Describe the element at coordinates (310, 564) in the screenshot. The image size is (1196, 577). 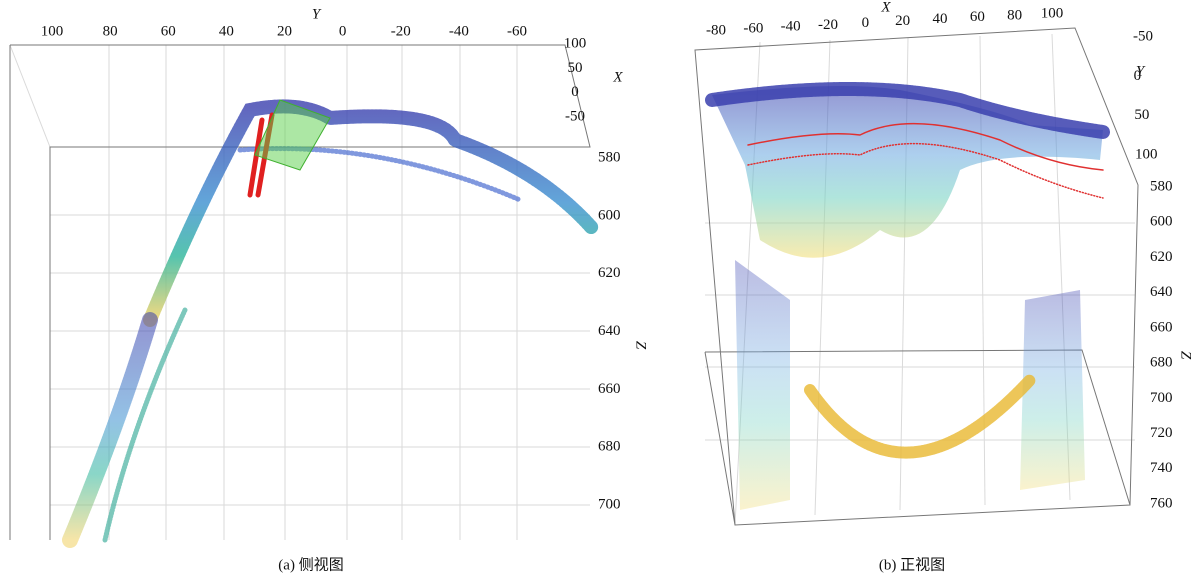
I see `caption: (a) 侧视图` at that location.